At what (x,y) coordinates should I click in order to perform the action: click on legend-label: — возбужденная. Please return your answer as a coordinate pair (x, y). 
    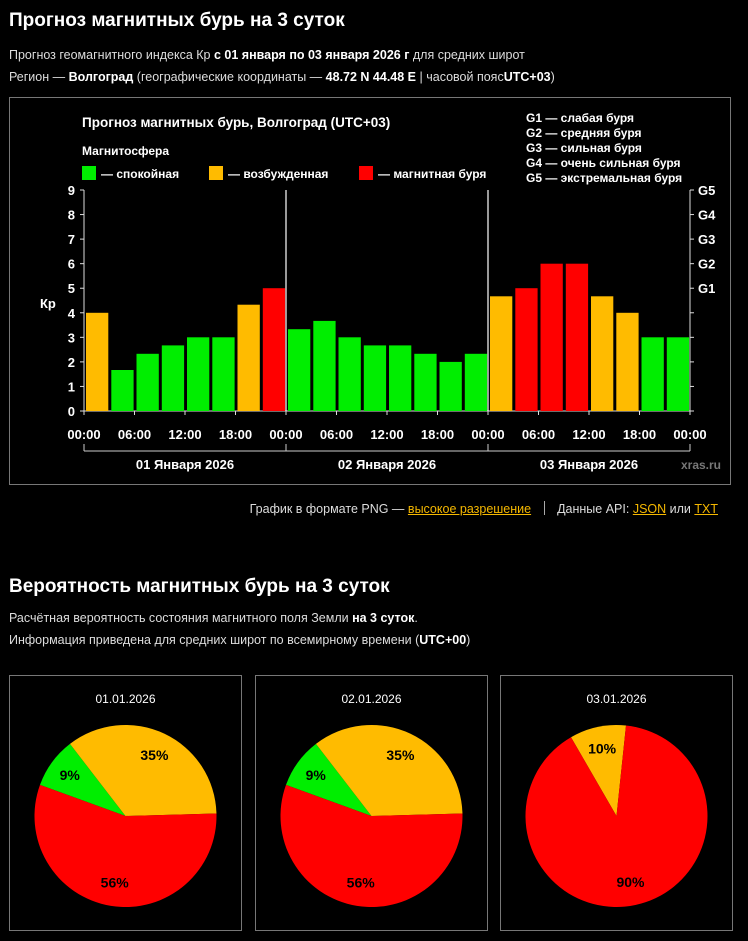
    Looking at the image, I should click on (278, 174).